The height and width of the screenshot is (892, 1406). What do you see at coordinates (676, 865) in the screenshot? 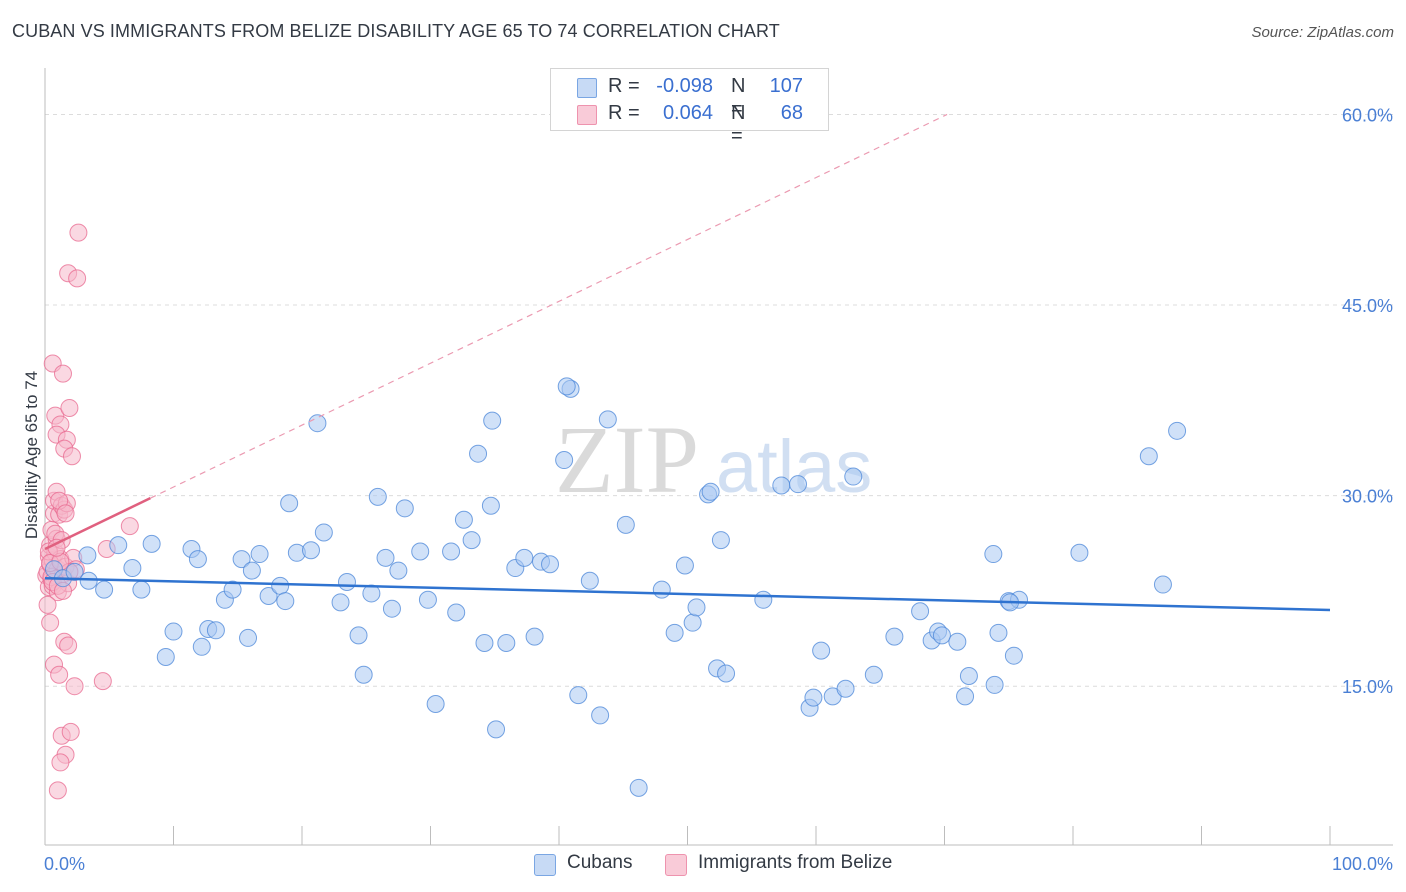
I see `belize-legend-icon` at bounding box center [676, 865].